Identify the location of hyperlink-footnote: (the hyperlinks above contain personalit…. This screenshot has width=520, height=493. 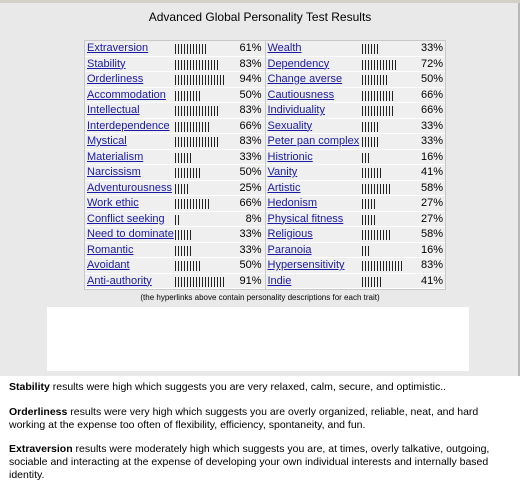
(260, 297).